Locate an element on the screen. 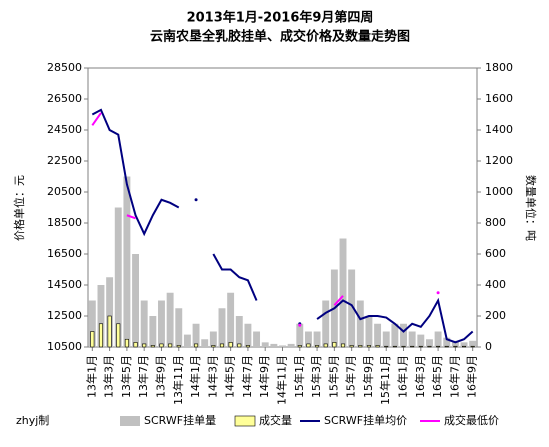  x-tick-label: 14年9月 is located at coordinates (264, 376).